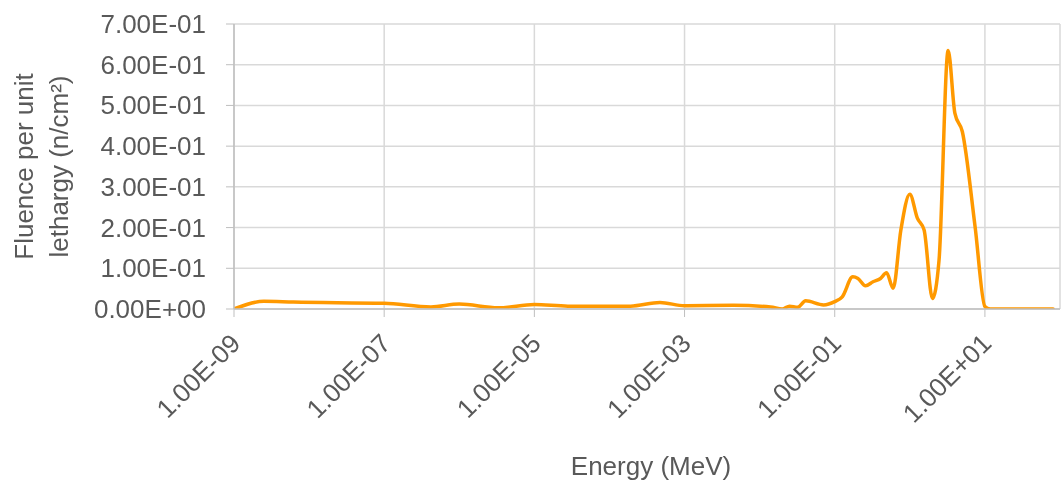  What do you see at coordinates (153, 146) in the screenshot?
I see `y-tick-label: 4.00E-01` at bounding box center [153, 146].